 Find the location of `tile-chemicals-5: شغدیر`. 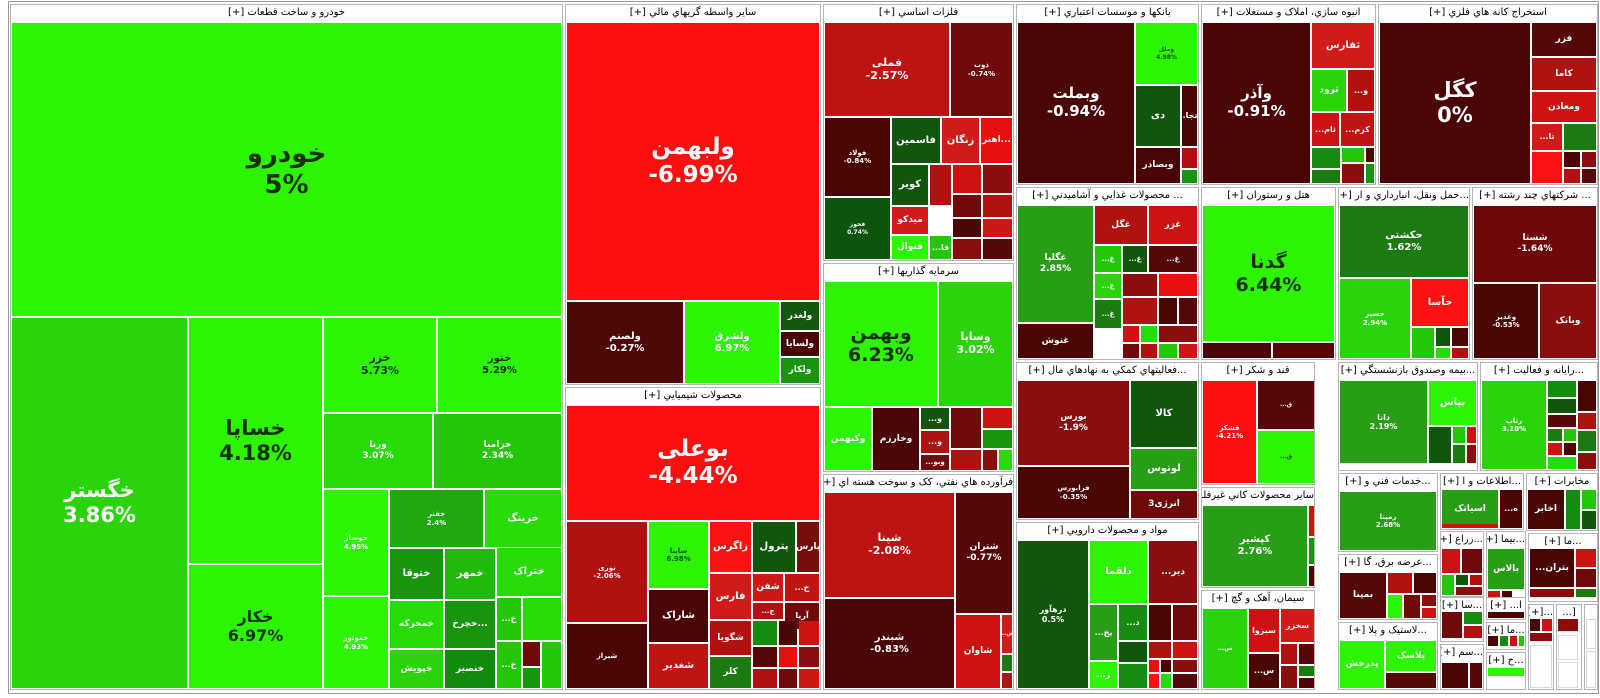

tile-chemicals-5: شغدیر is located at coordinates (678, 666).